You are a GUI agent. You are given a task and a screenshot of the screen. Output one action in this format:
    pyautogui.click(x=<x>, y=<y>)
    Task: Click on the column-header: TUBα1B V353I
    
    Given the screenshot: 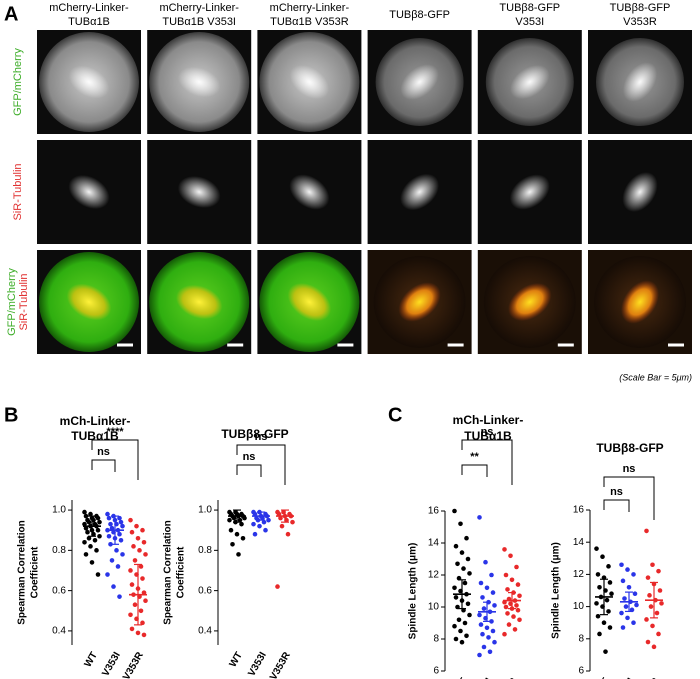 What is the action you would take?
    pyautogui.click(x=199, y=22)
    